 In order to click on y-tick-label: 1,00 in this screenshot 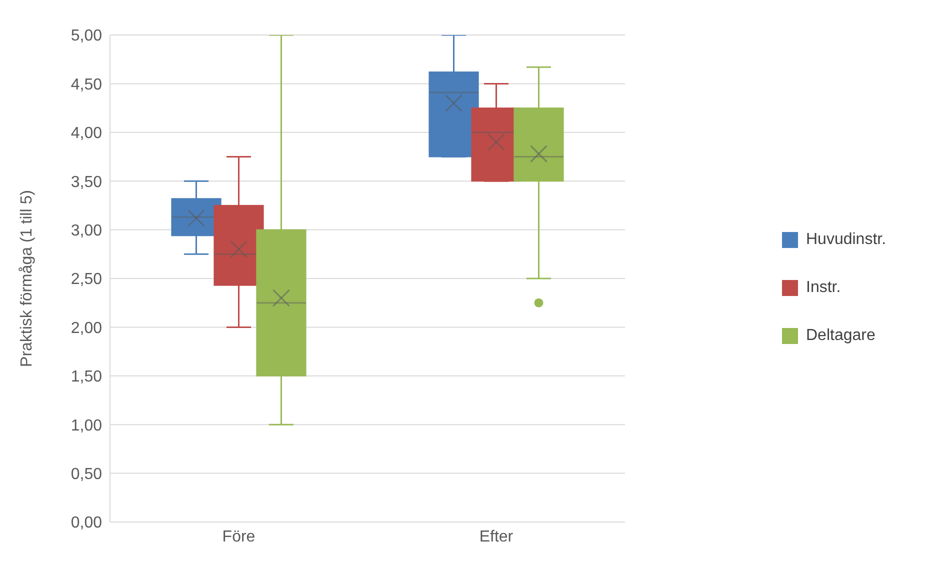, I will do `click(86, 425)`.